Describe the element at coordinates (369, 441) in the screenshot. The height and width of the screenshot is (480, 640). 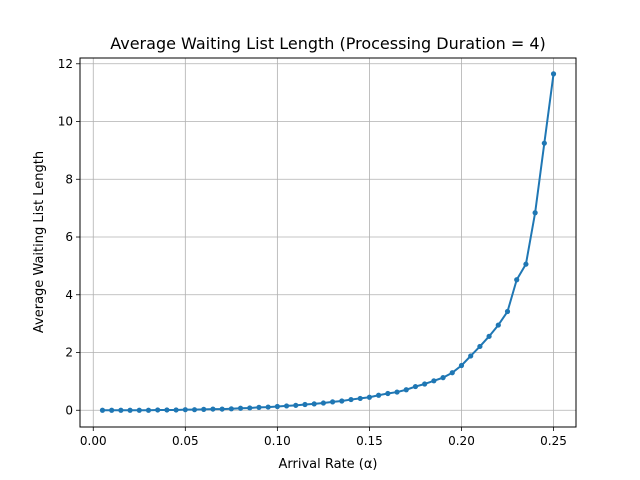
I see `x-tick-label: 0.15` at that location.